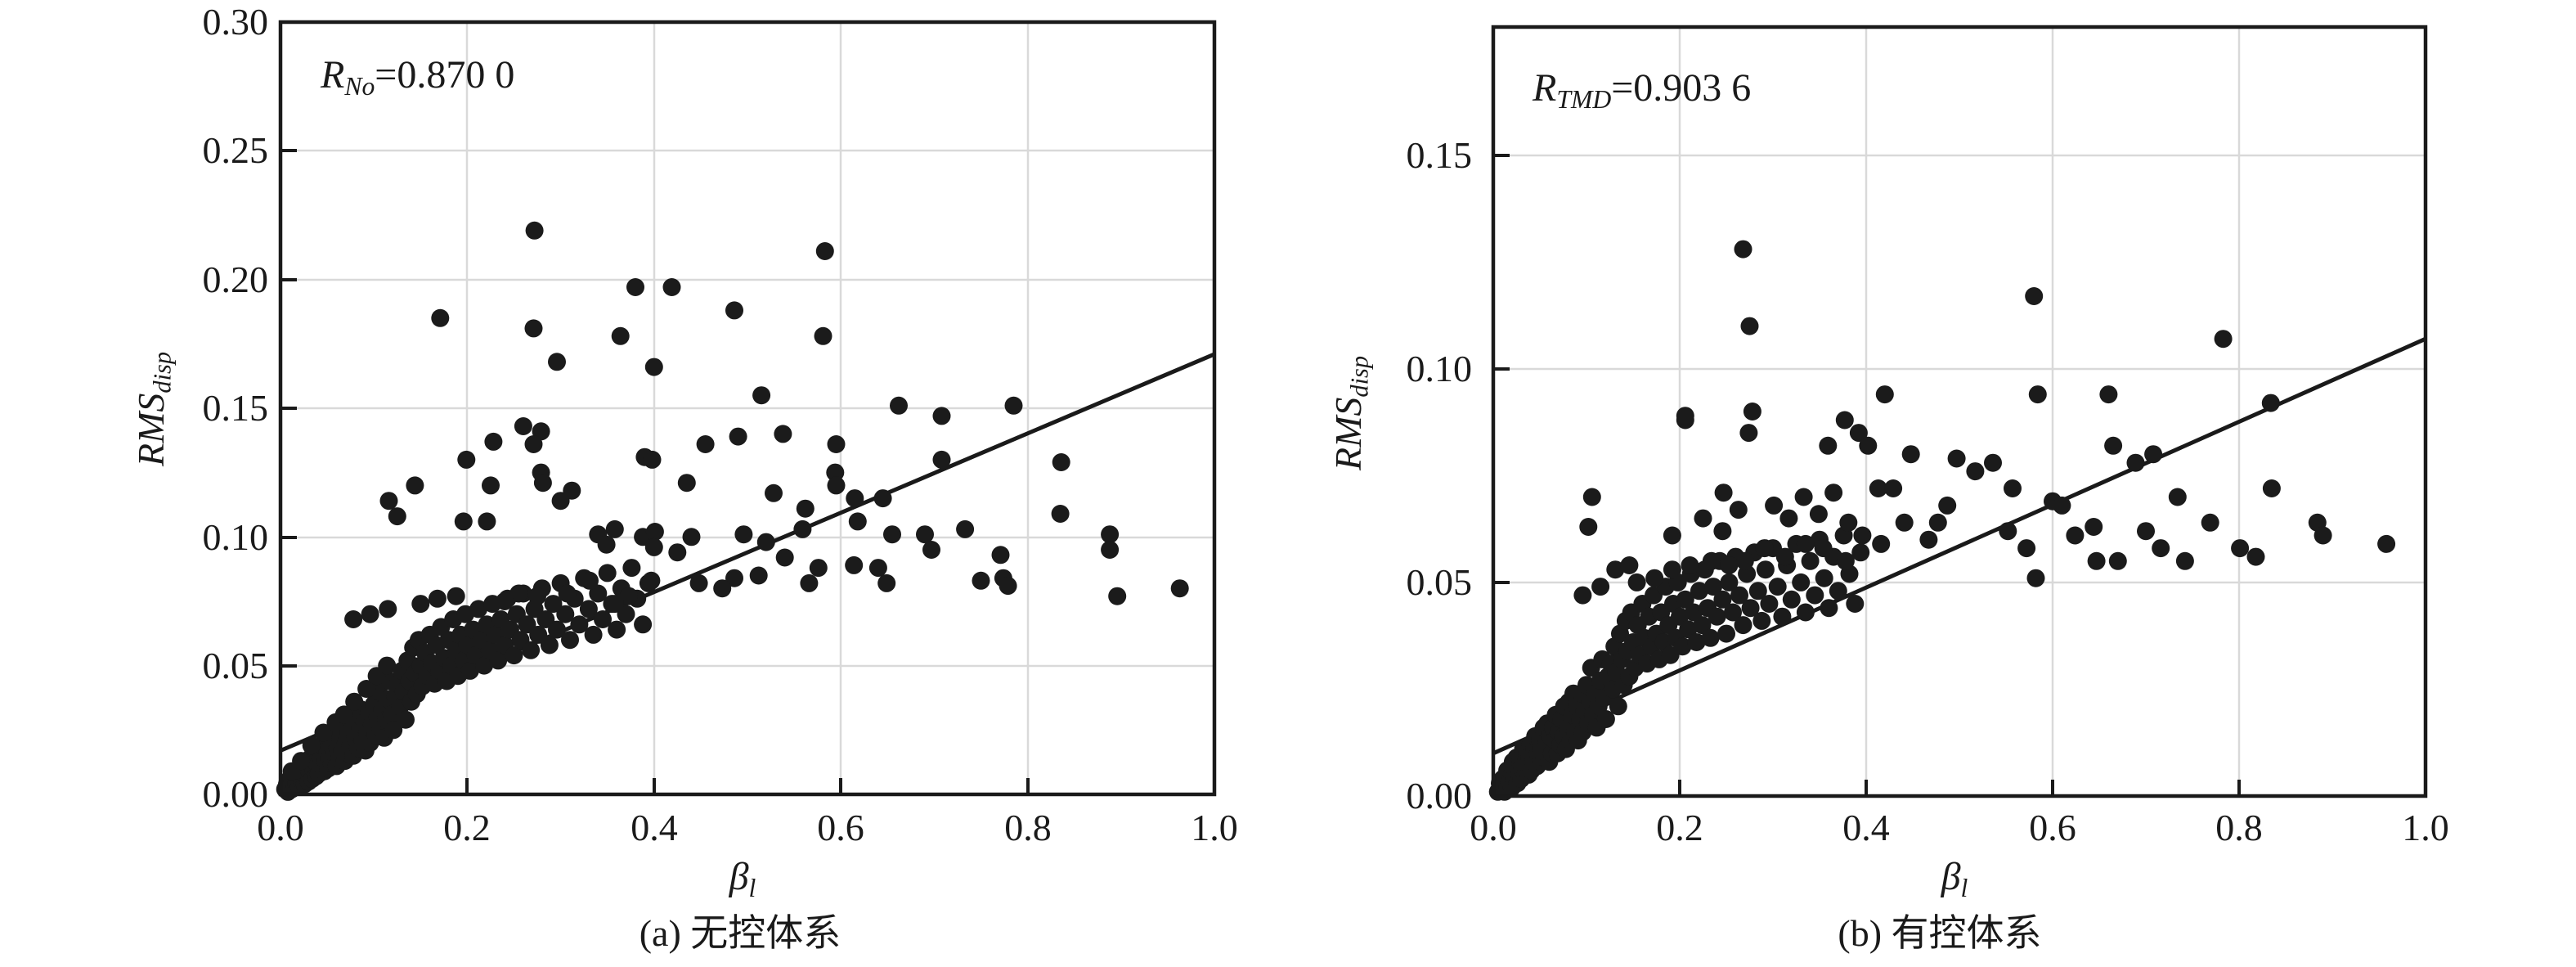  What do you see at coordinates (654, 827) in the screenshot?
I see `x-tick-label: 0.4` at bounding box center [654, 827].